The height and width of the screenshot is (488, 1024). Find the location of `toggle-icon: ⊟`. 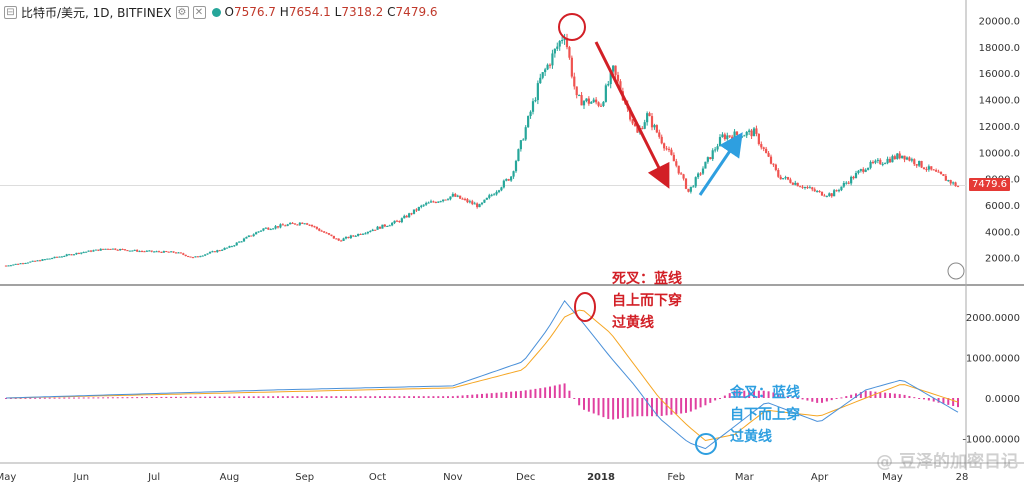

toggle-icon: ⊟ is located at coordinates (10, 12).